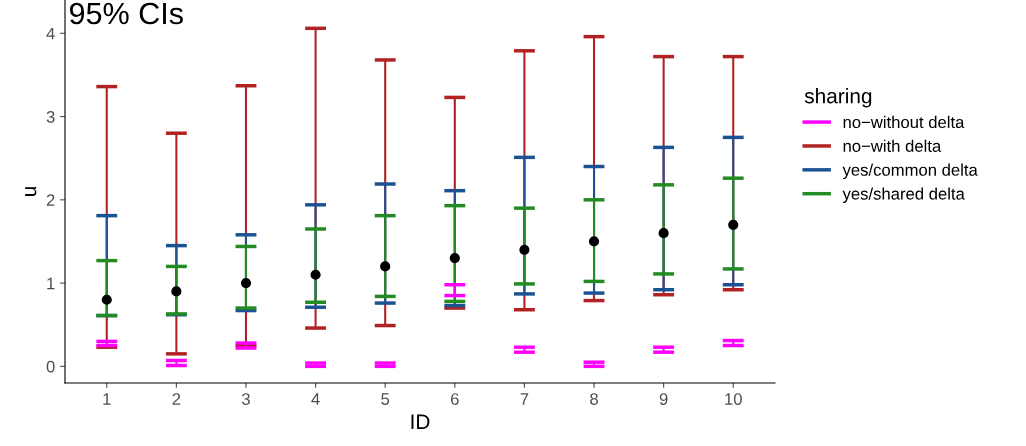 This screenshot has width=1026, height=446. Describe the element at coordinates (838, 98) in the screenshot. I see `legend-title: sharing` at that location.